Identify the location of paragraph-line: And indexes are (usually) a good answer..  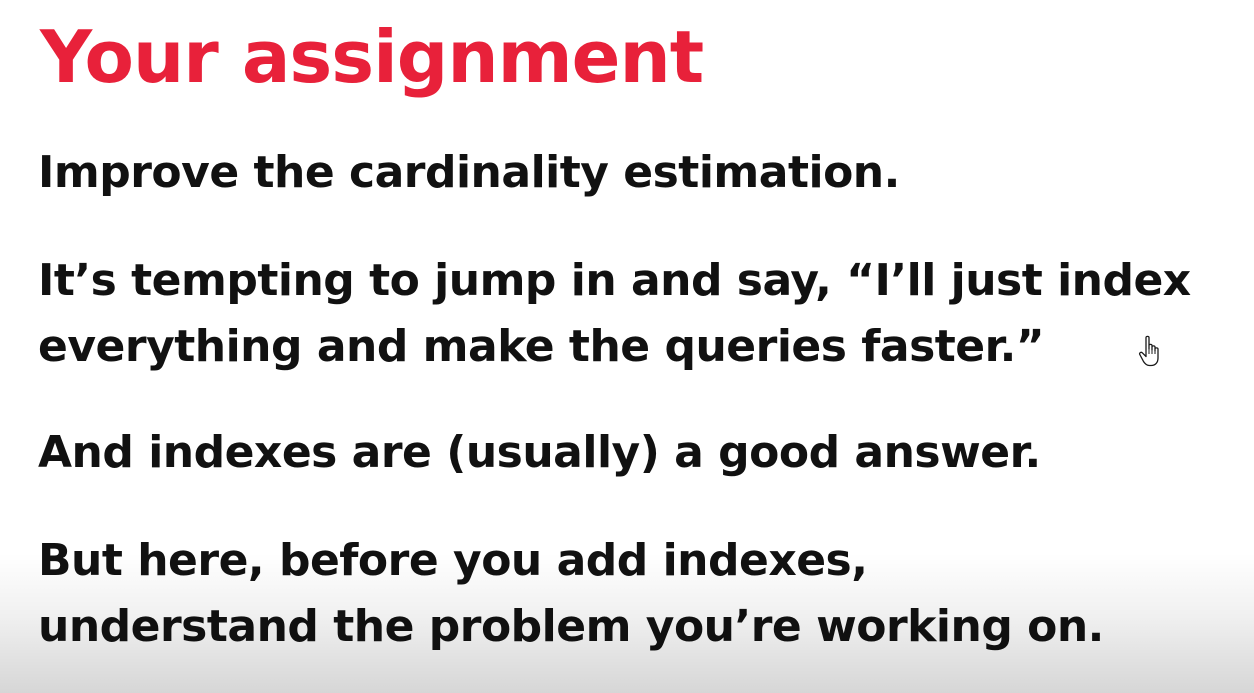
(539, 452).